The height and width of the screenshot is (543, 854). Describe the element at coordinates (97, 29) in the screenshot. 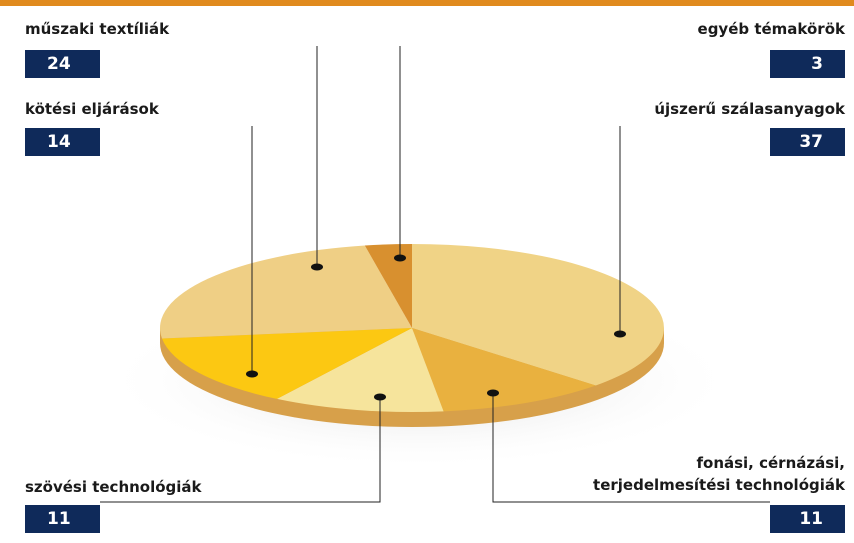

I see `category-label: műszaki textíliák` at that location.